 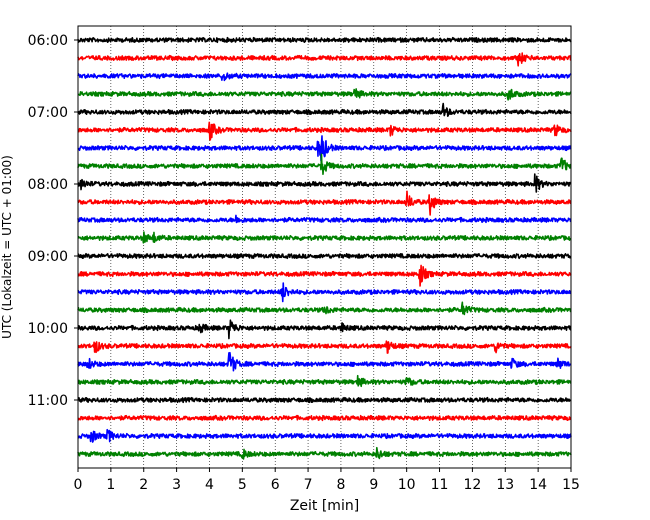 I want to click on x-tick-label-8: 8, so click(x=340, y=485).